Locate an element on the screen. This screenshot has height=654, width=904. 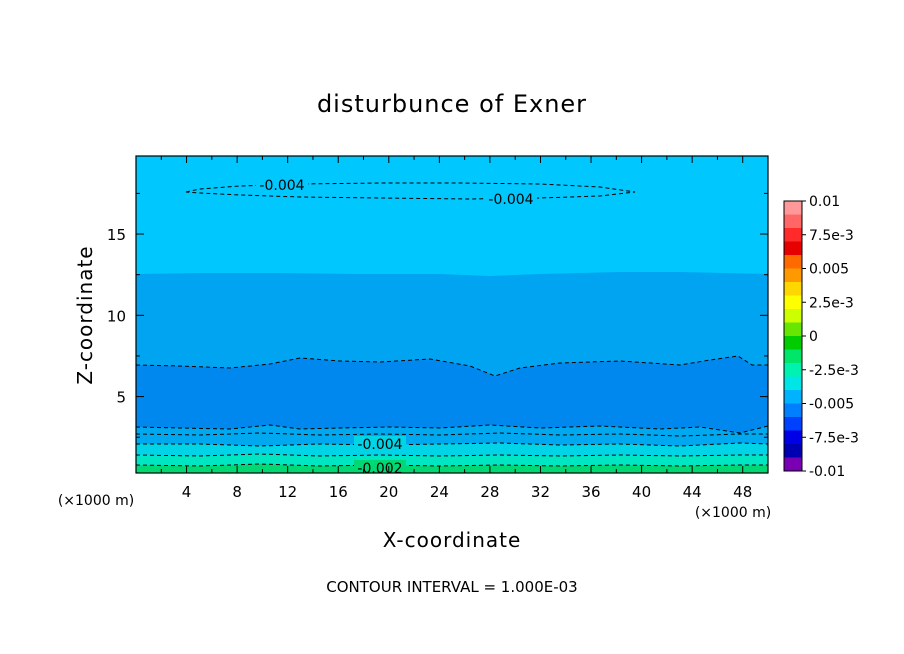
colorbar is located at coordinates (793, 336).